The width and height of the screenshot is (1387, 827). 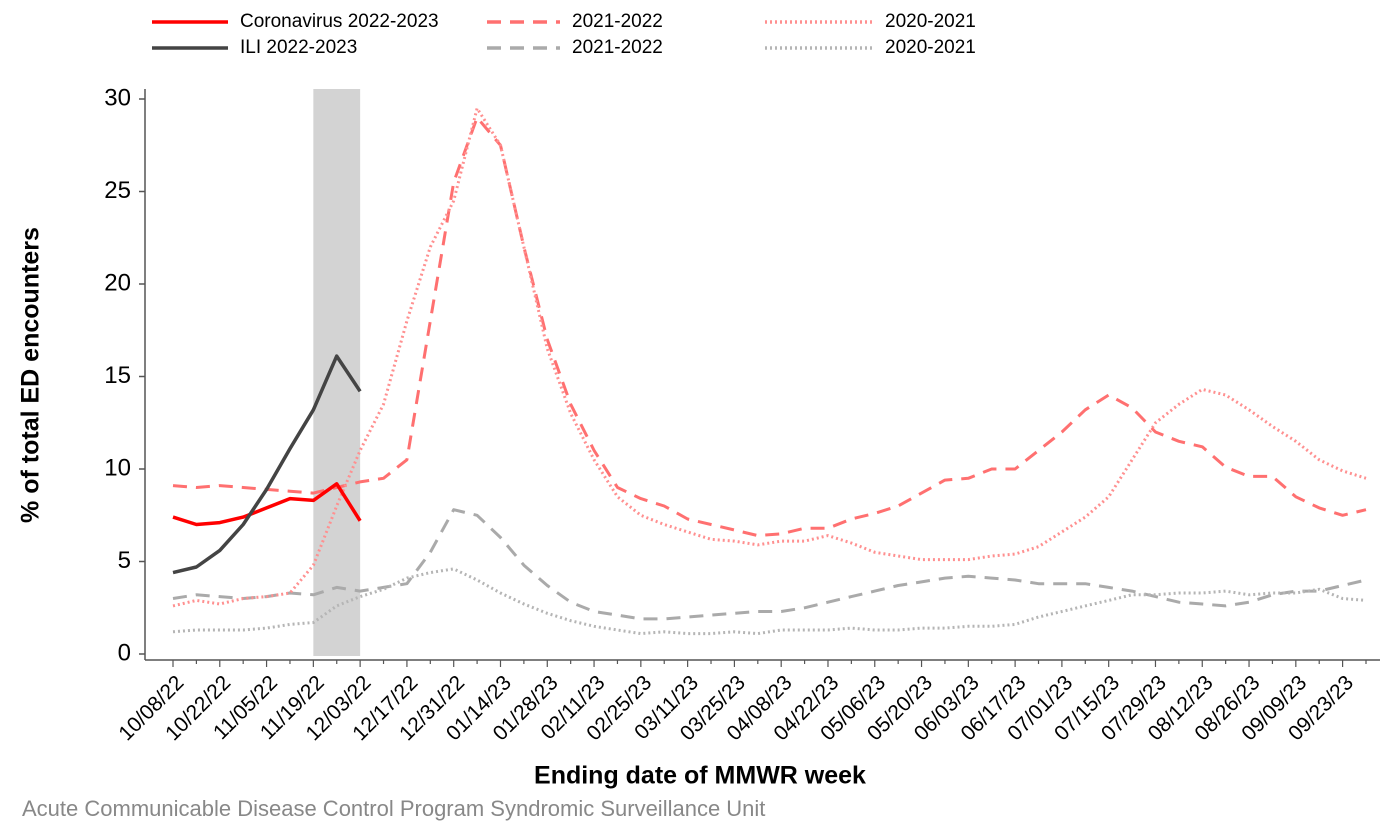 I want to click on shaded-range, so click(x=337, y=372).